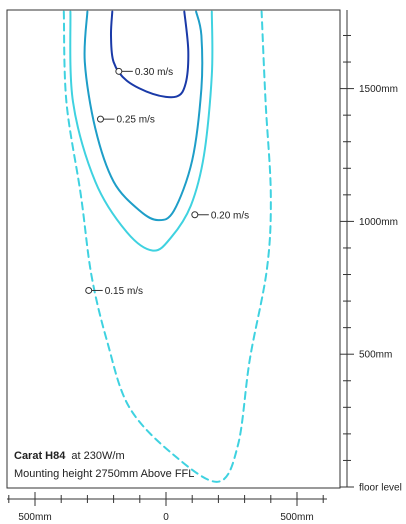 This screenshot has height=524, width=406. What do you see at coordinates (378, 89) in the screenshot?
I see `y-tick-label: 1500mm` at bounding box center [378, 89].